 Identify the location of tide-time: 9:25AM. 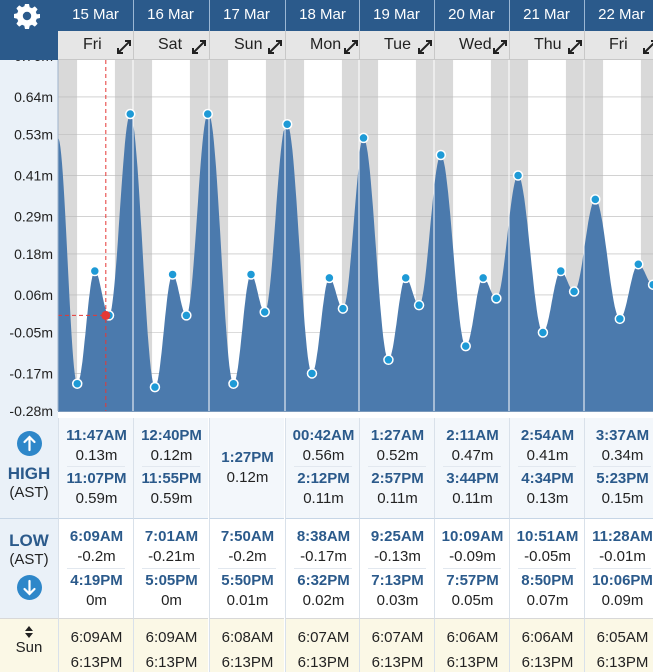
(397, 536).